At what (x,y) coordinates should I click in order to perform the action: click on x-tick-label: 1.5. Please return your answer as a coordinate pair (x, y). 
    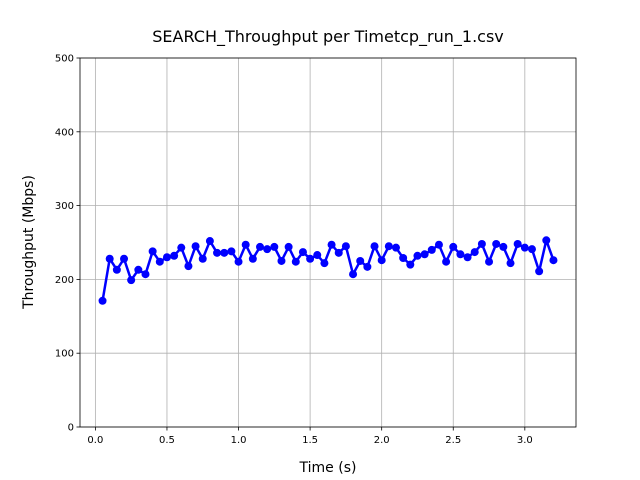
    Looking at the image, I should click on (310, 440).